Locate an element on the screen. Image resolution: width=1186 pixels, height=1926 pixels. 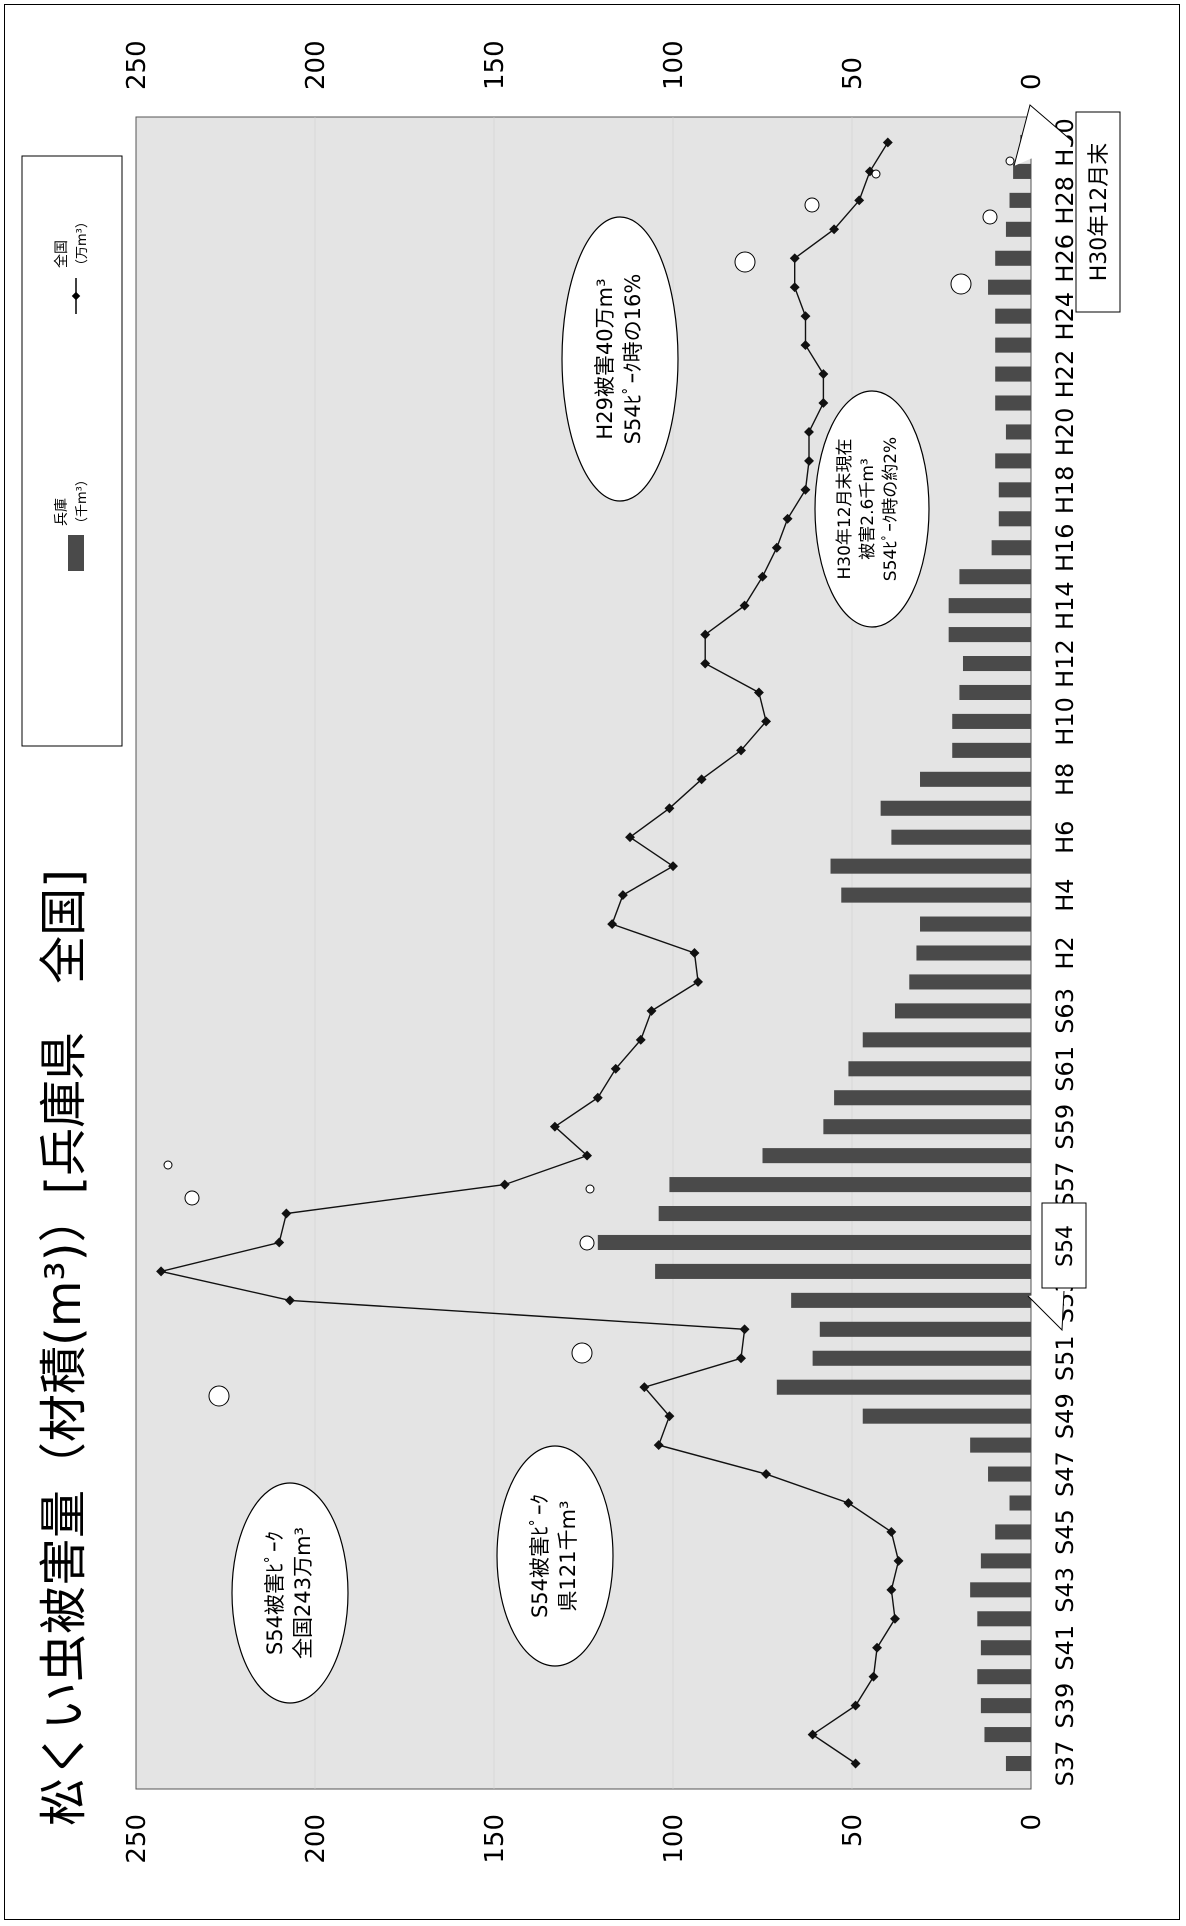
annotation-line: S54ﾋﾟｰｸ時の16% is located at coordinates (633, 359).